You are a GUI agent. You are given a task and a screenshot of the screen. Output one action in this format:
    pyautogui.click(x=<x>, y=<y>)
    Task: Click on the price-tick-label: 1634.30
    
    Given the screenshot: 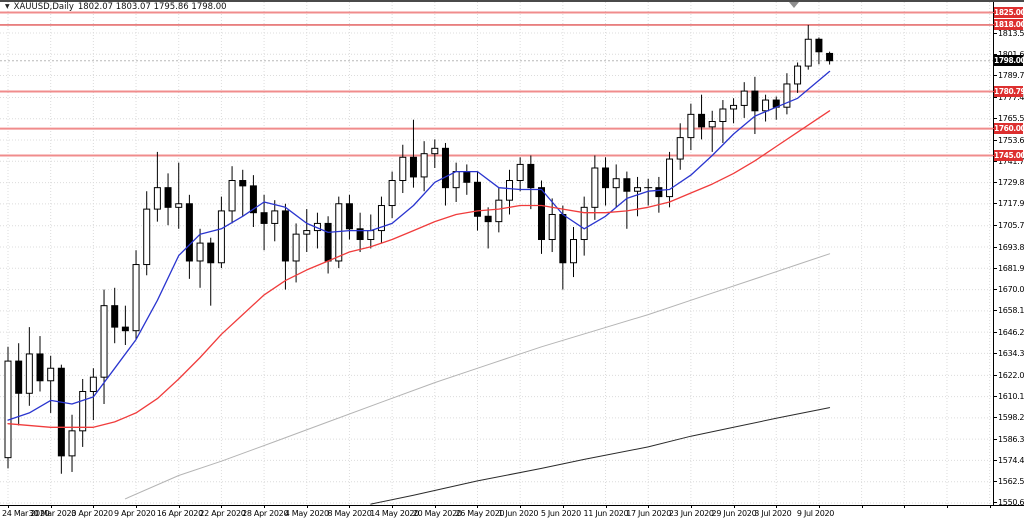 What is the action you would take?
    pyautogui.click(x=1011, y=353)
    